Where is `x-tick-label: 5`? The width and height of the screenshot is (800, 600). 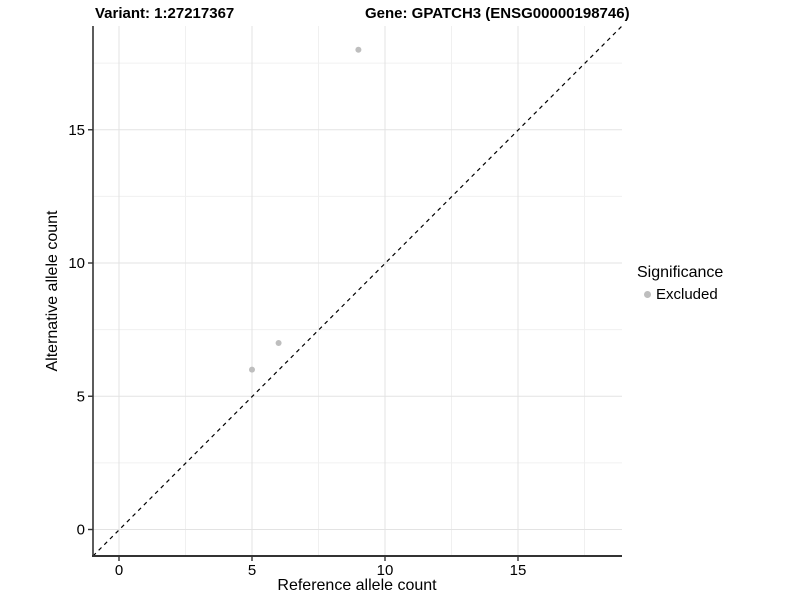
x-tick-label: 5 is located at coordinates (252, 570).